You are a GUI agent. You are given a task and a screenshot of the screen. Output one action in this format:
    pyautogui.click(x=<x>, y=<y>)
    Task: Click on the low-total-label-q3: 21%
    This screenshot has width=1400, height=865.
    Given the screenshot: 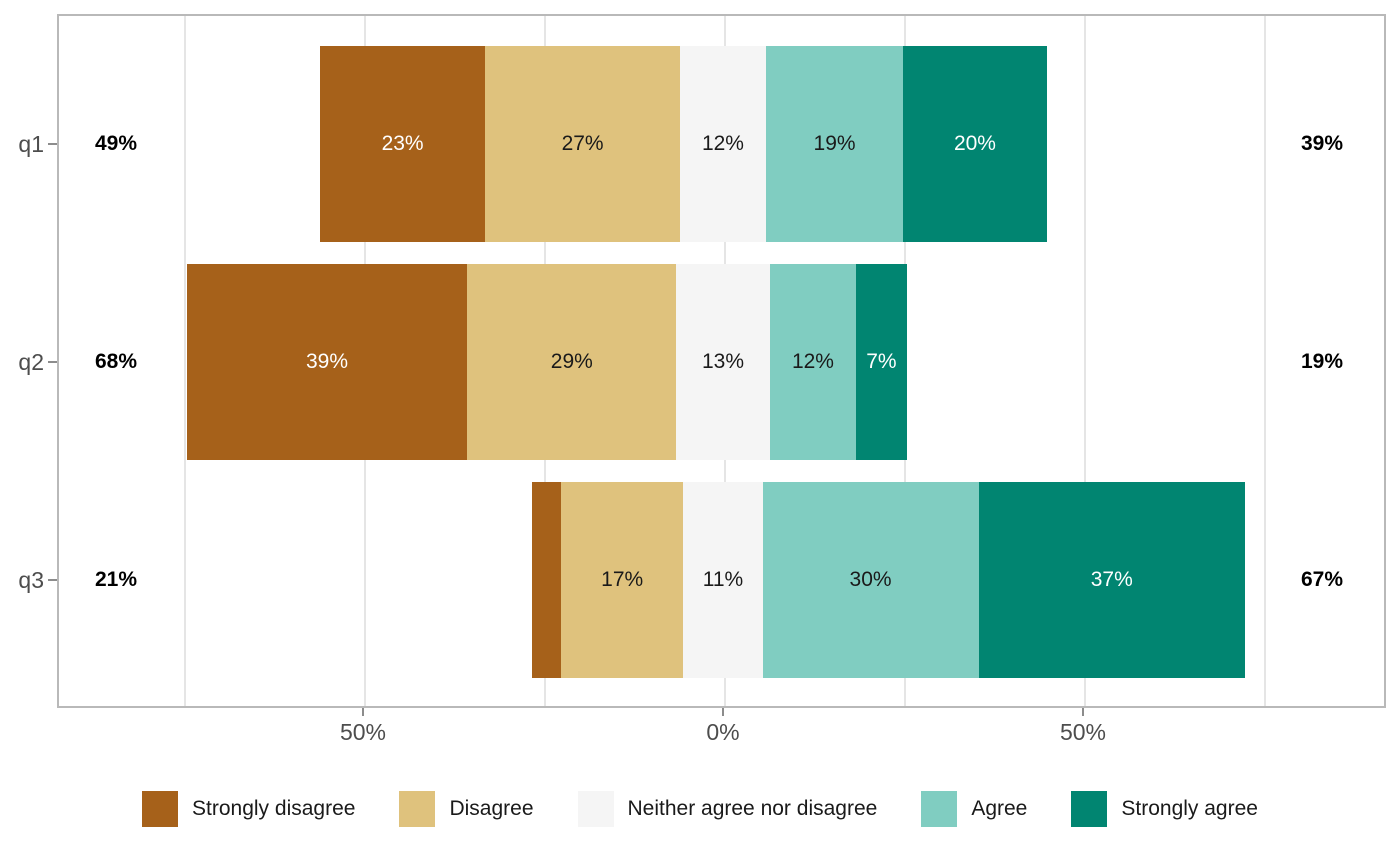 What is the action you would take?
    pyautogui.click(x=116, y=579)
    